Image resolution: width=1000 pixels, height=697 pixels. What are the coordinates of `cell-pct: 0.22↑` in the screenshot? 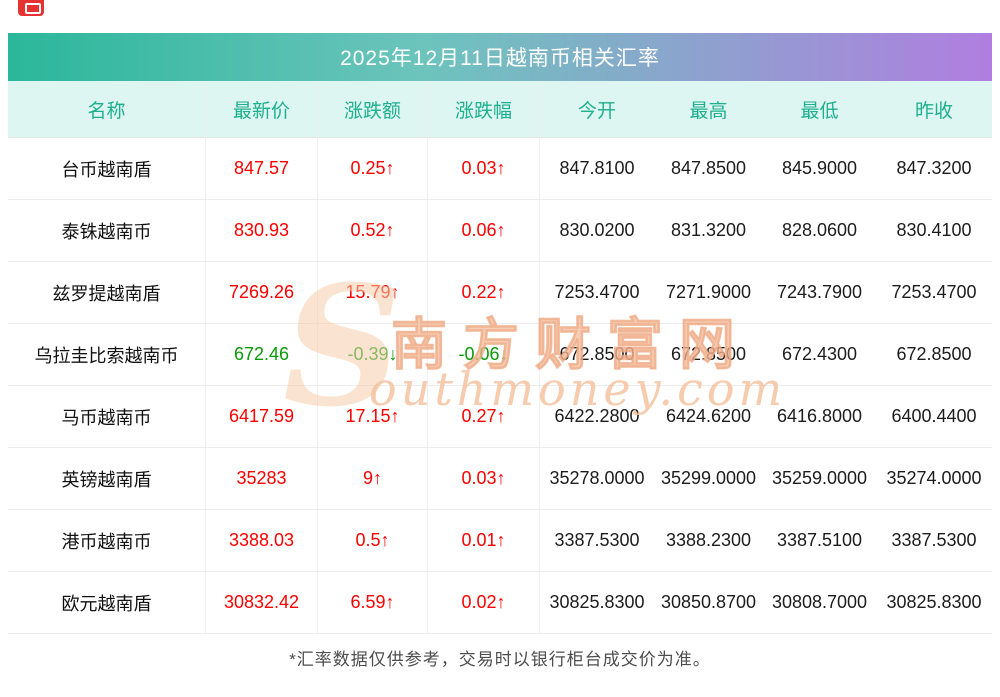 It's located at (484, 292).